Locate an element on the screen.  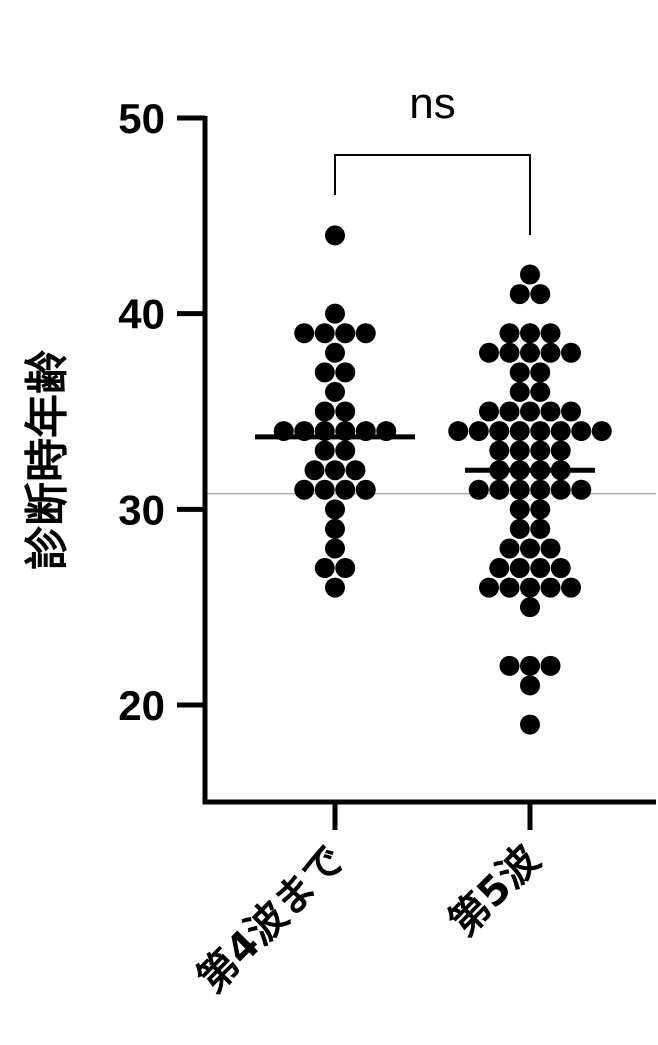
y-tick-label: 20 is located at coordinates (141, 705).